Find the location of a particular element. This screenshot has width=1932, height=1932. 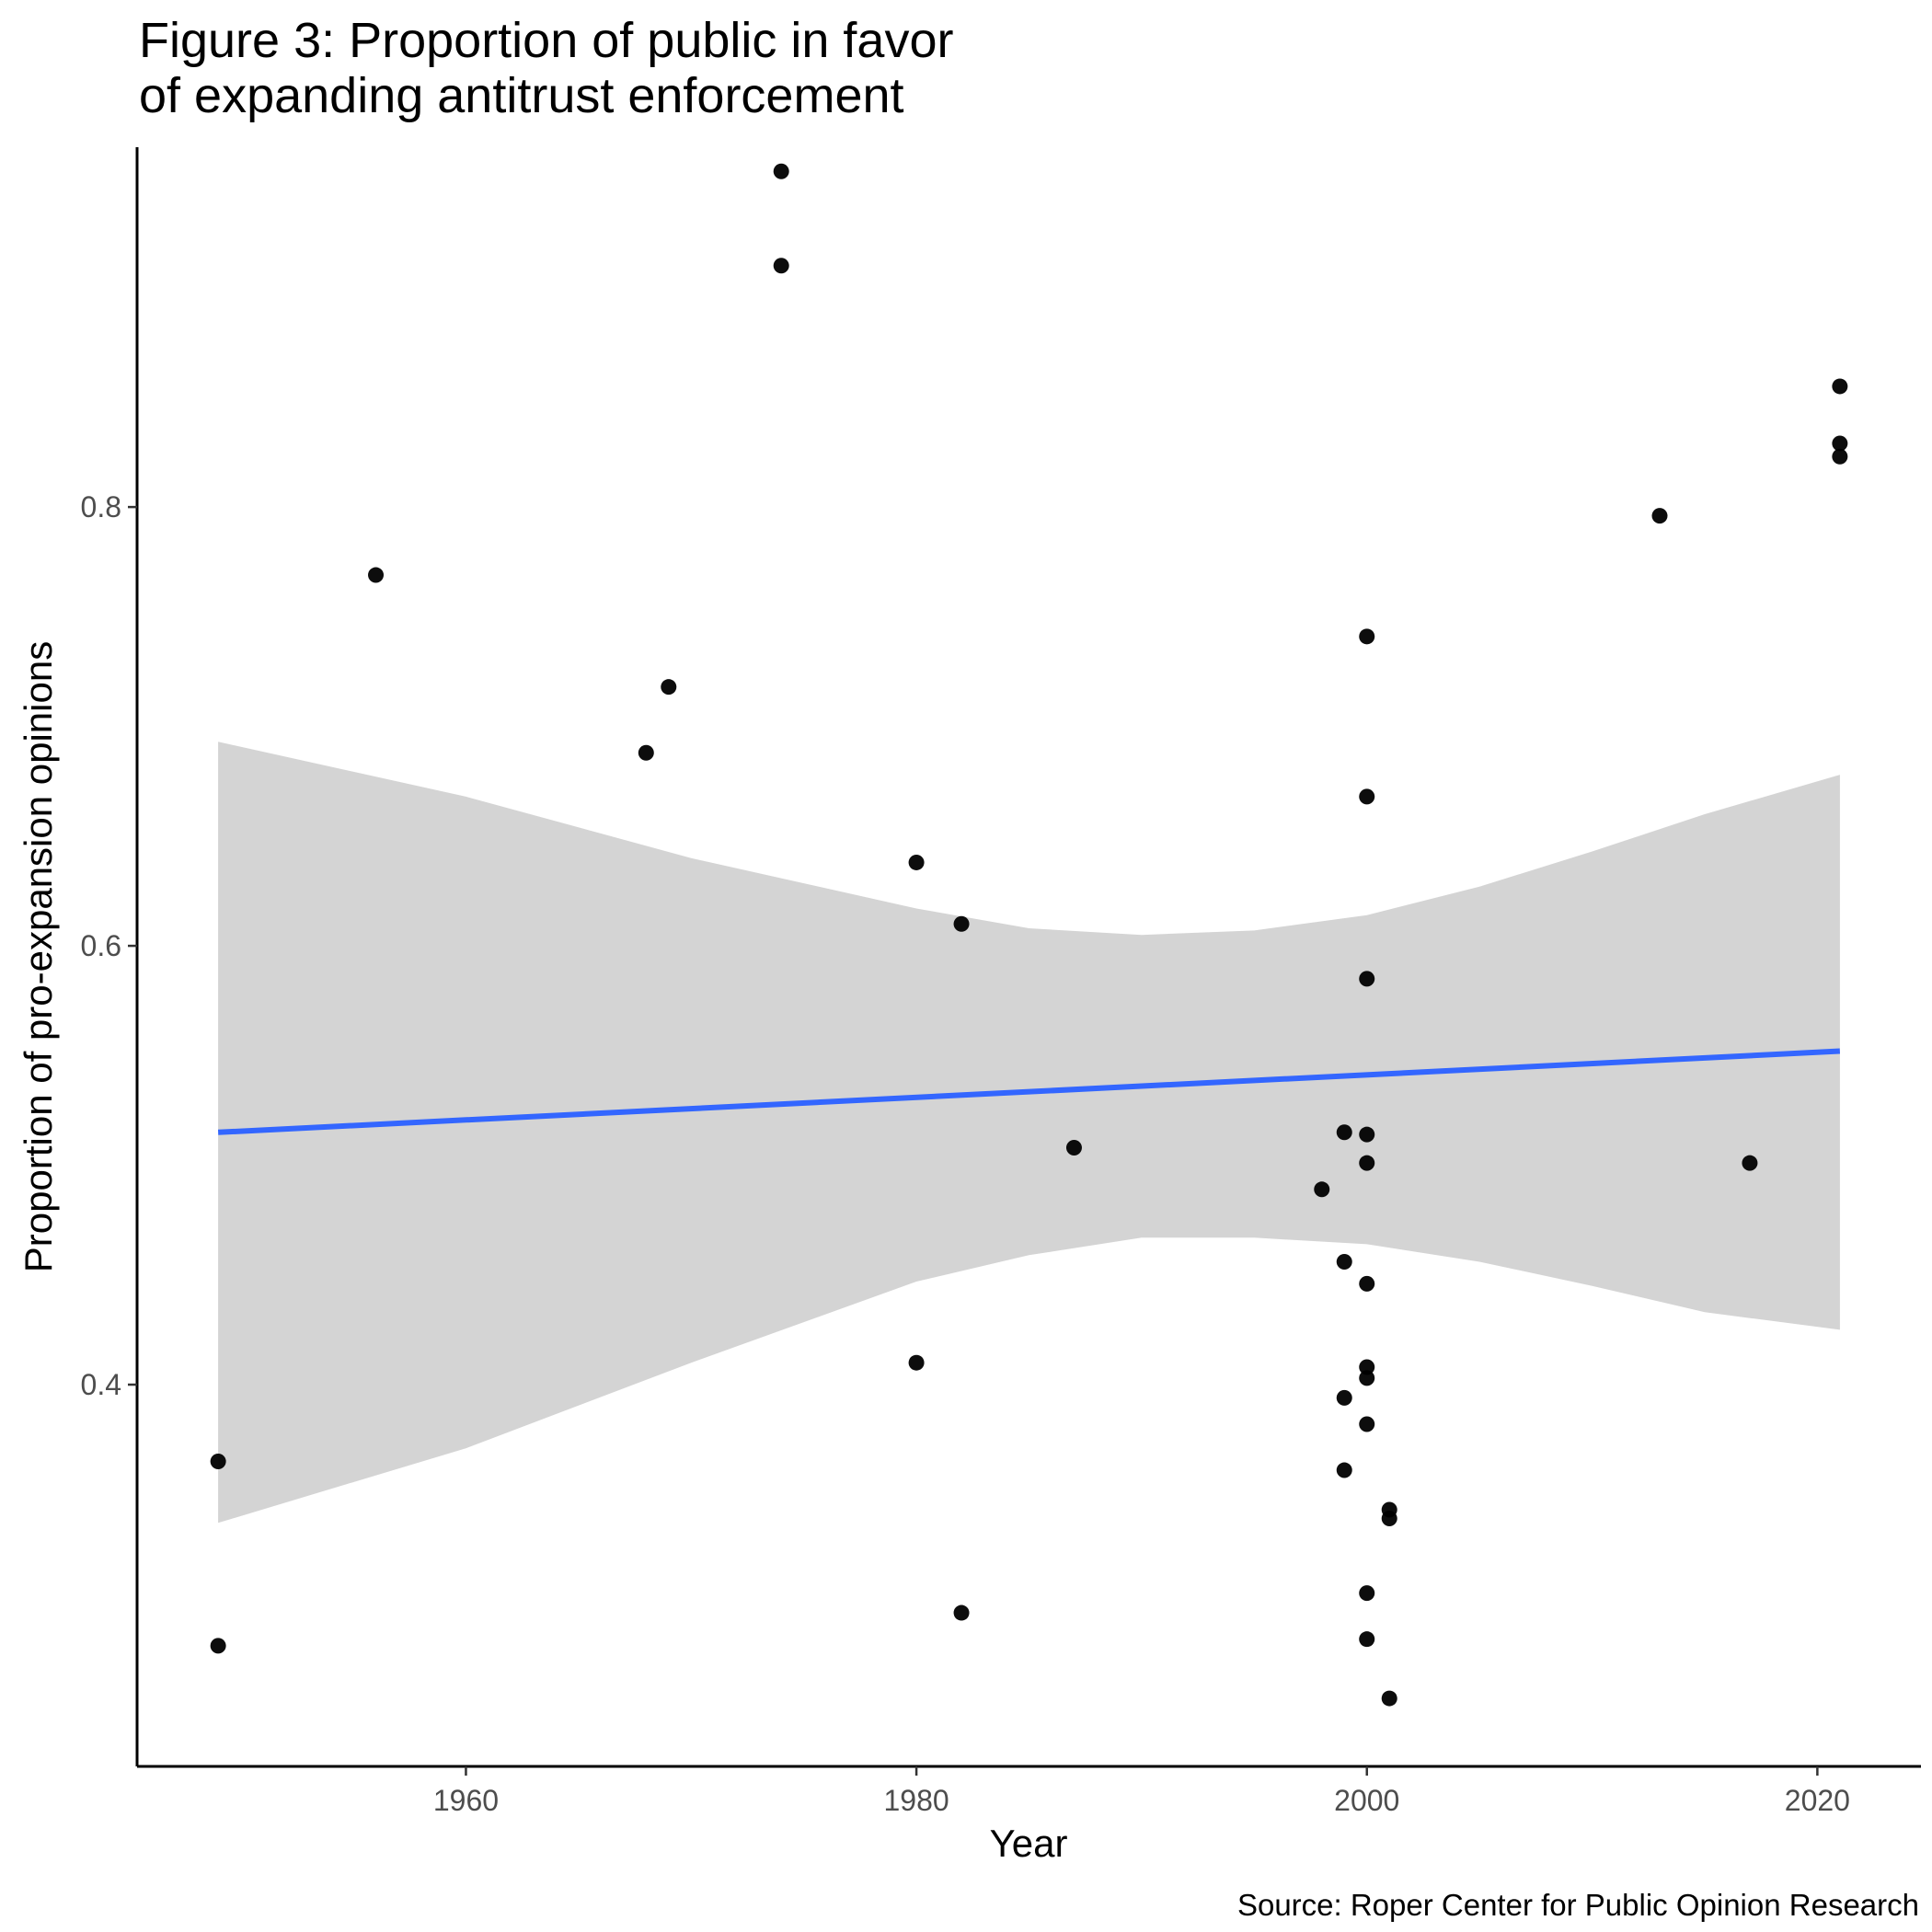

chart-title-line-1: Figure 3: Proportion of public in favor is located at coordinates (546, 40).